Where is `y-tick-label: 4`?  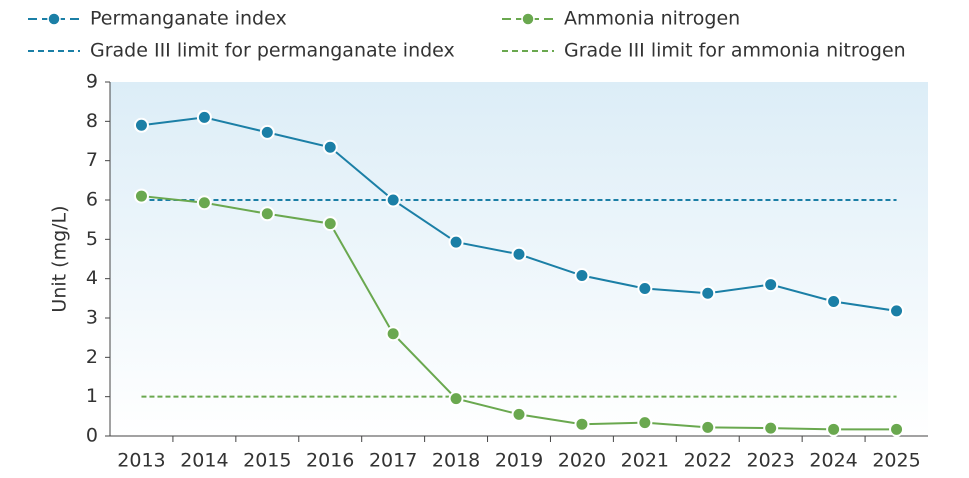
y-tick-label: 4 is located at coordinates (92, 278).